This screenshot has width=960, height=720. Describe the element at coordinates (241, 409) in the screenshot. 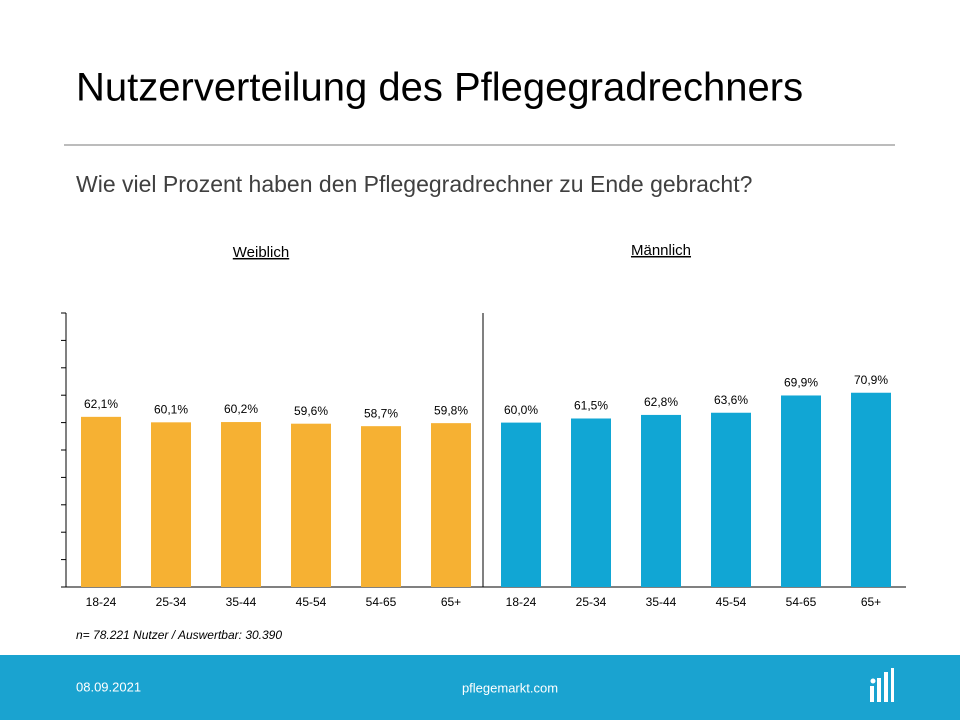

I see `value-label: 60,2%` at that location.